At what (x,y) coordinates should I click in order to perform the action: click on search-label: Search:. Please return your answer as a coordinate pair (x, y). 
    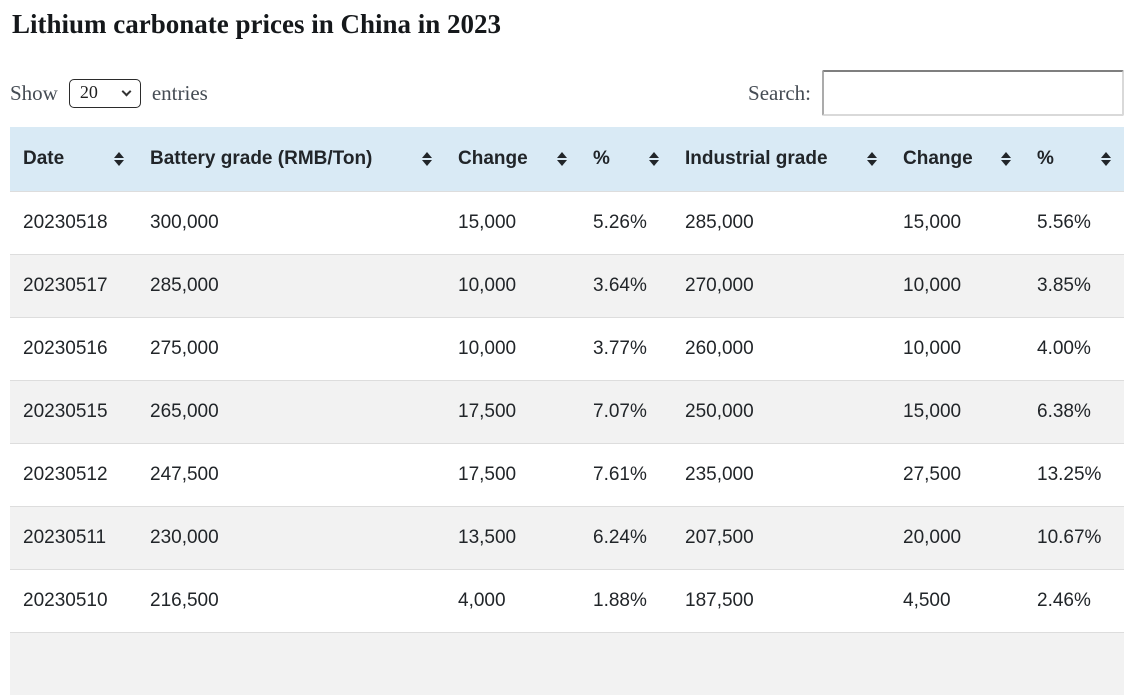
    Looking at the image, I should click on (779, 92).